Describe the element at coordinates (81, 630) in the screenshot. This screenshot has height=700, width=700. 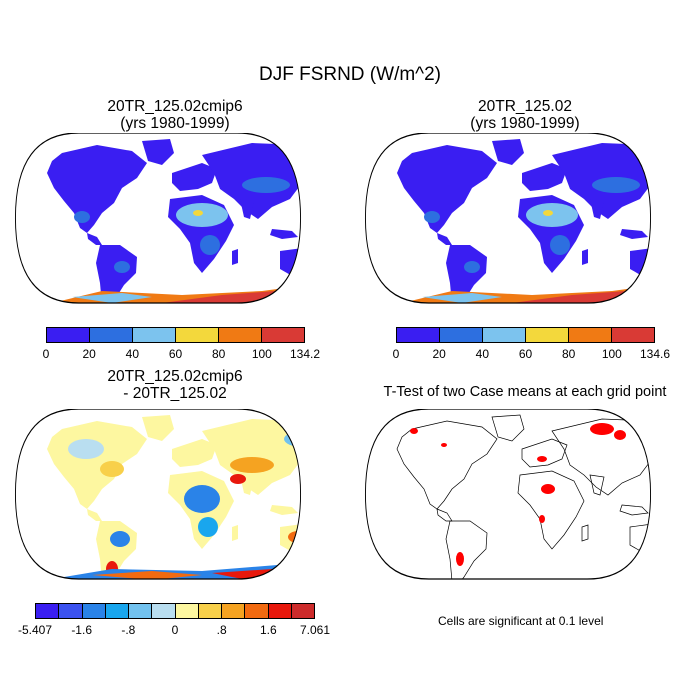
I see `colorbar-tick-label: -1.6` at that location.